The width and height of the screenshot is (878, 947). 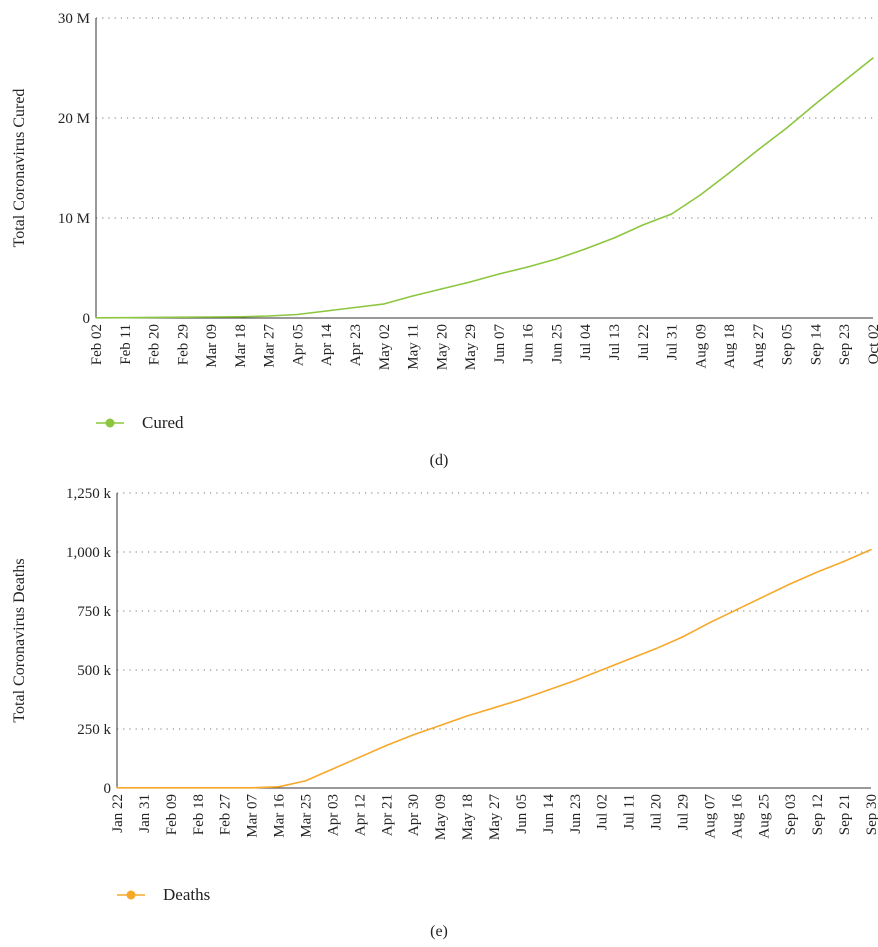 I want to click on cured-xtick-label: Apr 23, so click(x=356, y=345).